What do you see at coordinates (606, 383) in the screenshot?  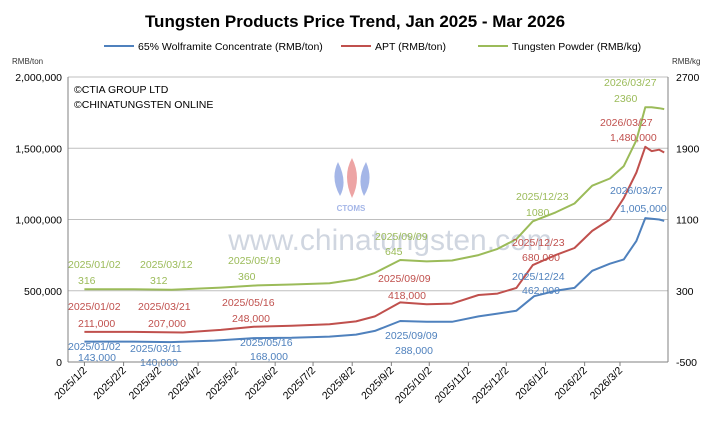 I see `x-tick-label: 2026/3/2` at bounding box center [606, 383].